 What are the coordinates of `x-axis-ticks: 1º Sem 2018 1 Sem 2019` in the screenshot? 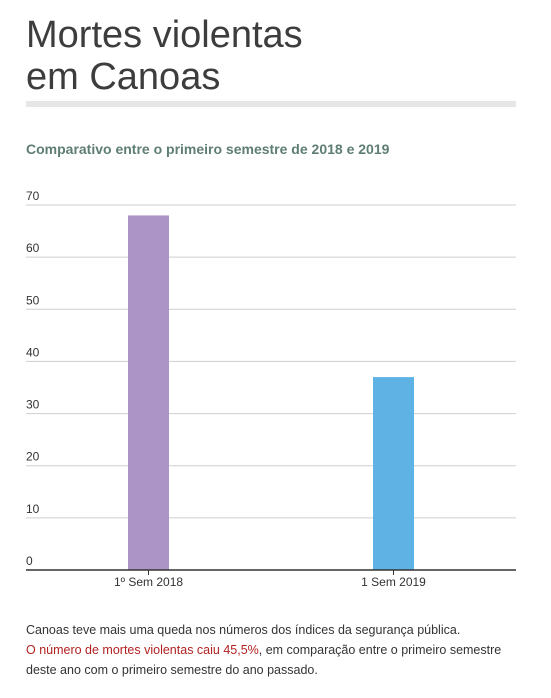 It's located at (270, 579).